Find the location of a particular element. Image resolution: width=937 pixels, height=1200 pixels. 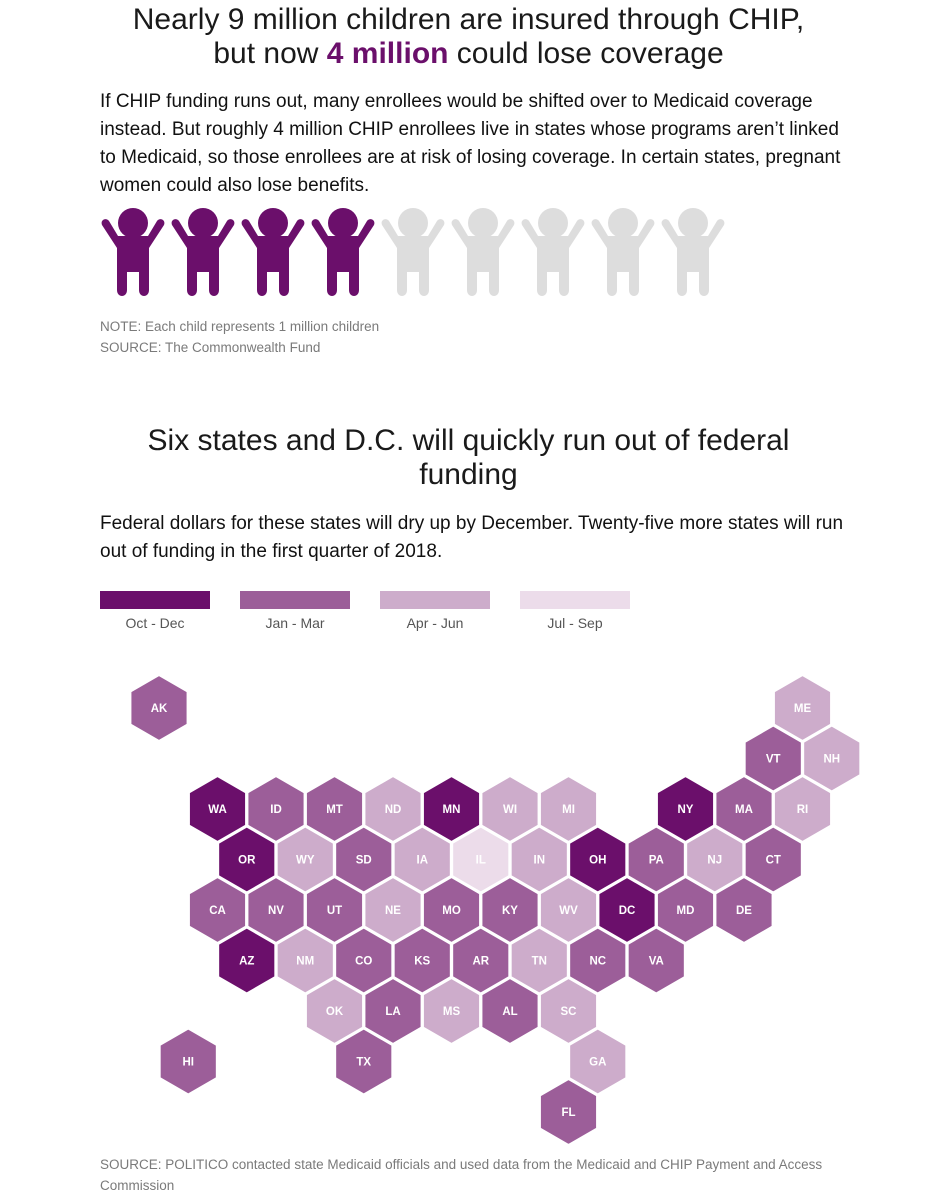

section1-title-line2: but now 4 million could lose coverage is located at coordinates (468, 54).